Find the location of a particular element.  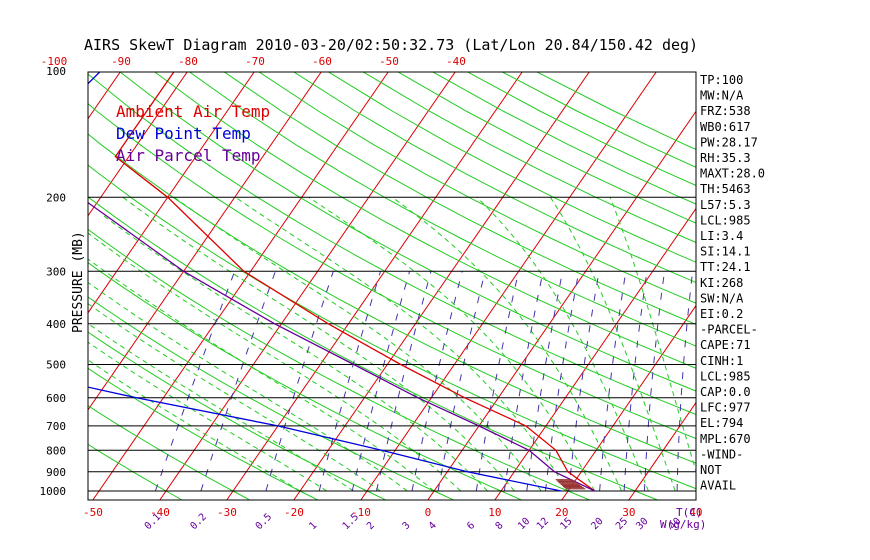

bottom-temp-tick-label: -20 is located at coordinates (294, 512).